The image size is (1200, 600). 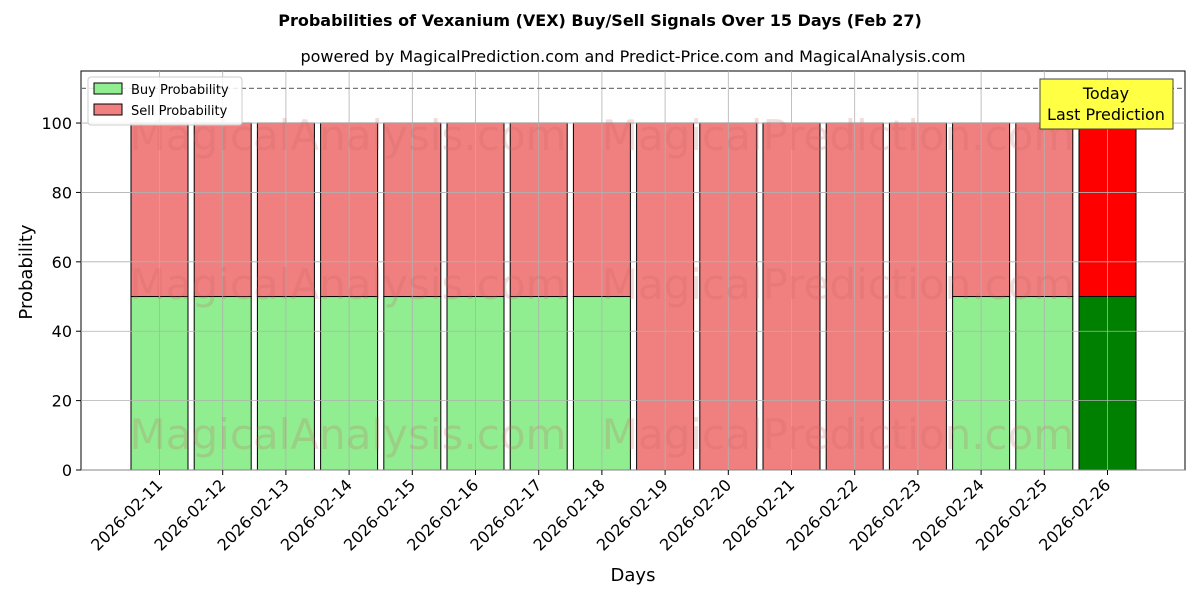 What do you see at coordinates (26, 271) in the screenshot?
I see `y-axis-label: Probability` at bounding box center [26, 271].